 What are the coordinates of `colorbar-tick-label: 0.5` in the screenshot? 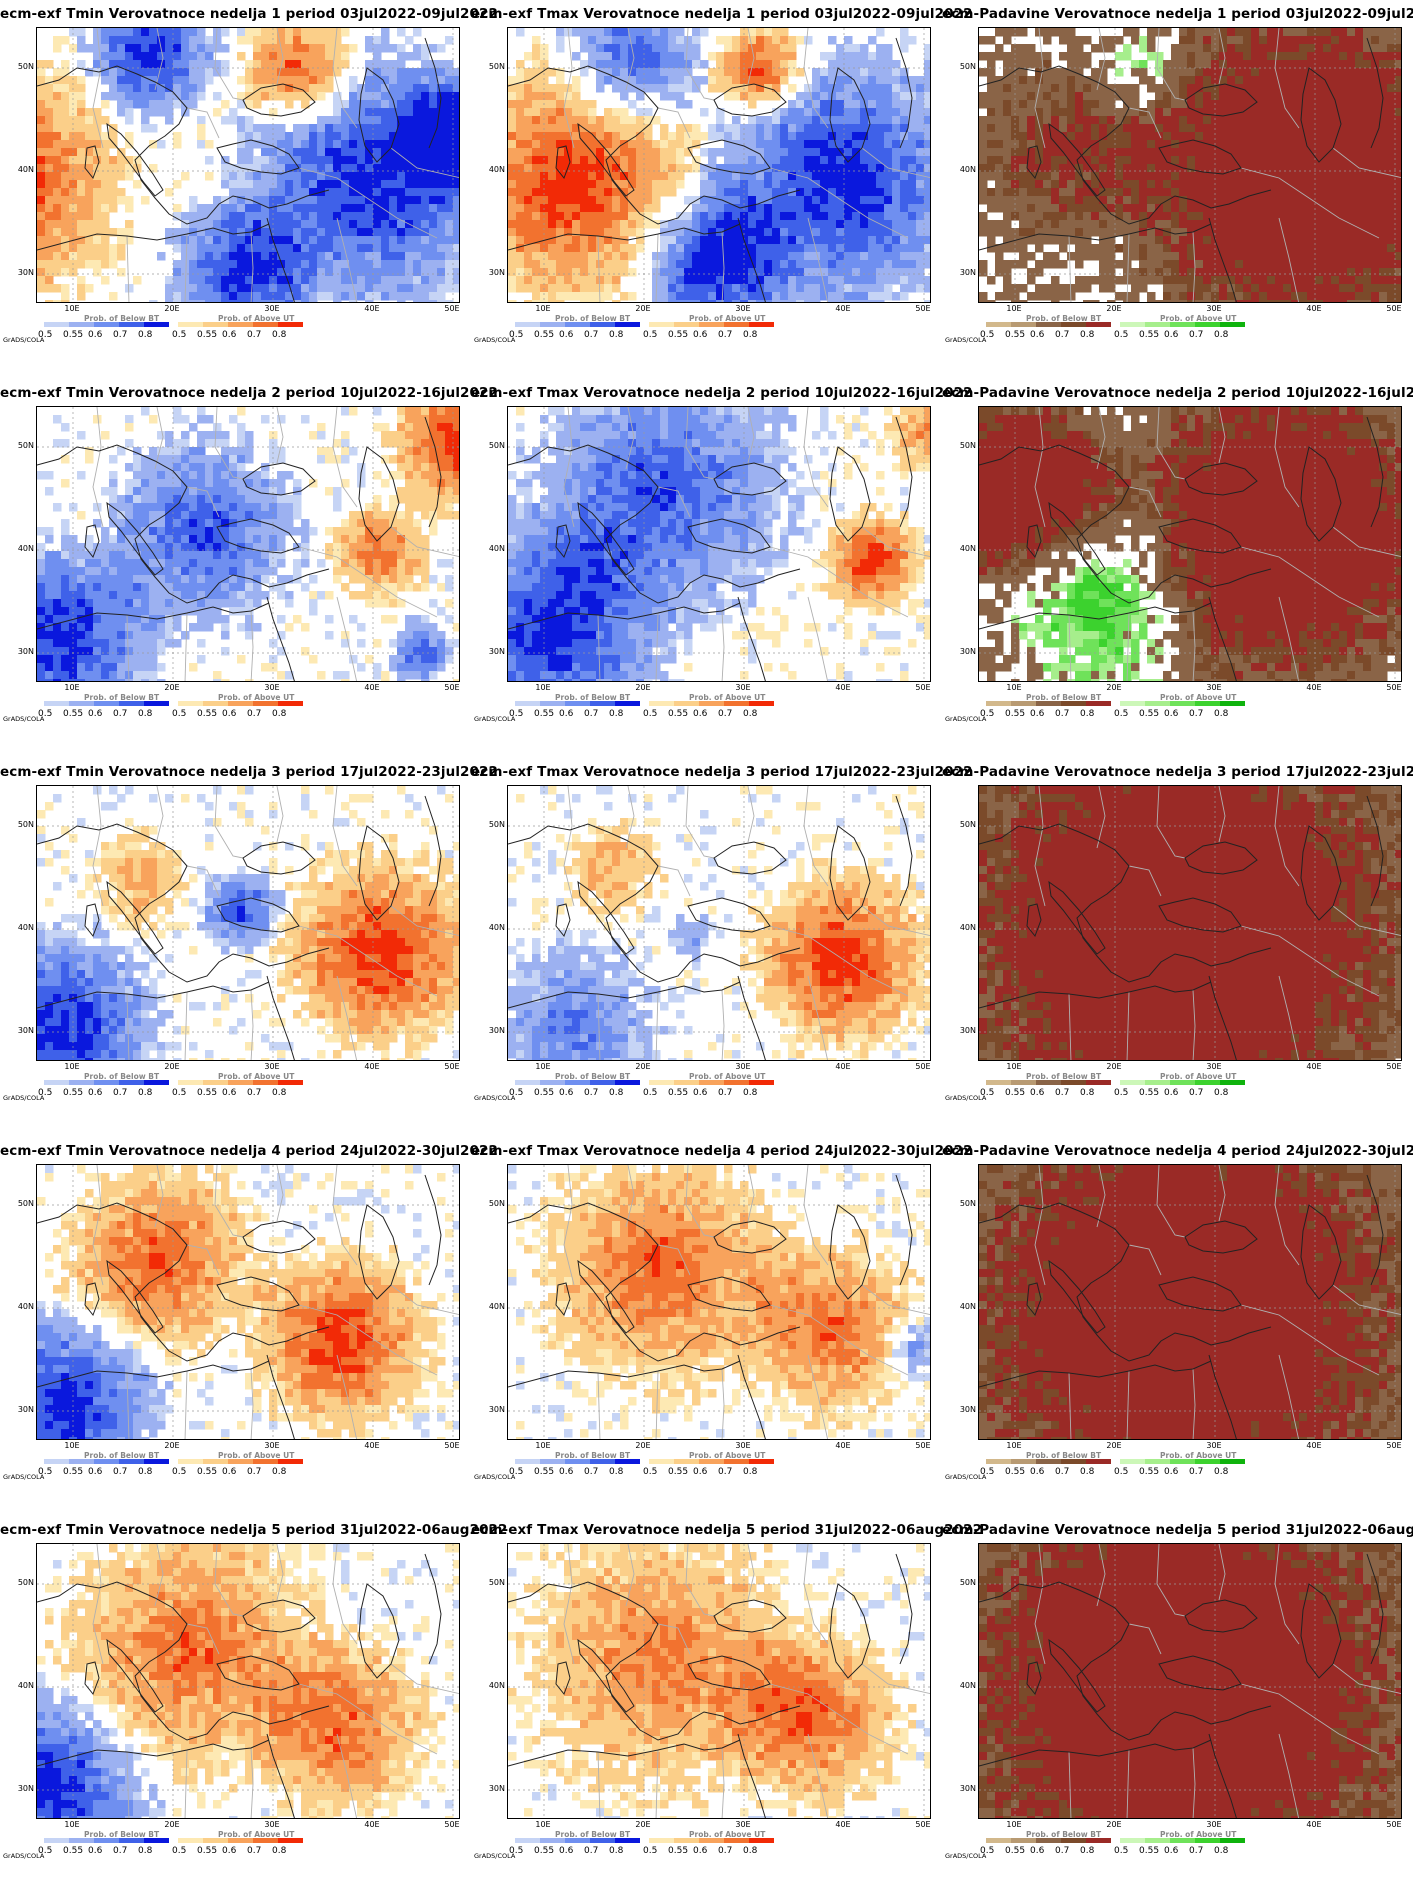 It's located at (45, 1851).